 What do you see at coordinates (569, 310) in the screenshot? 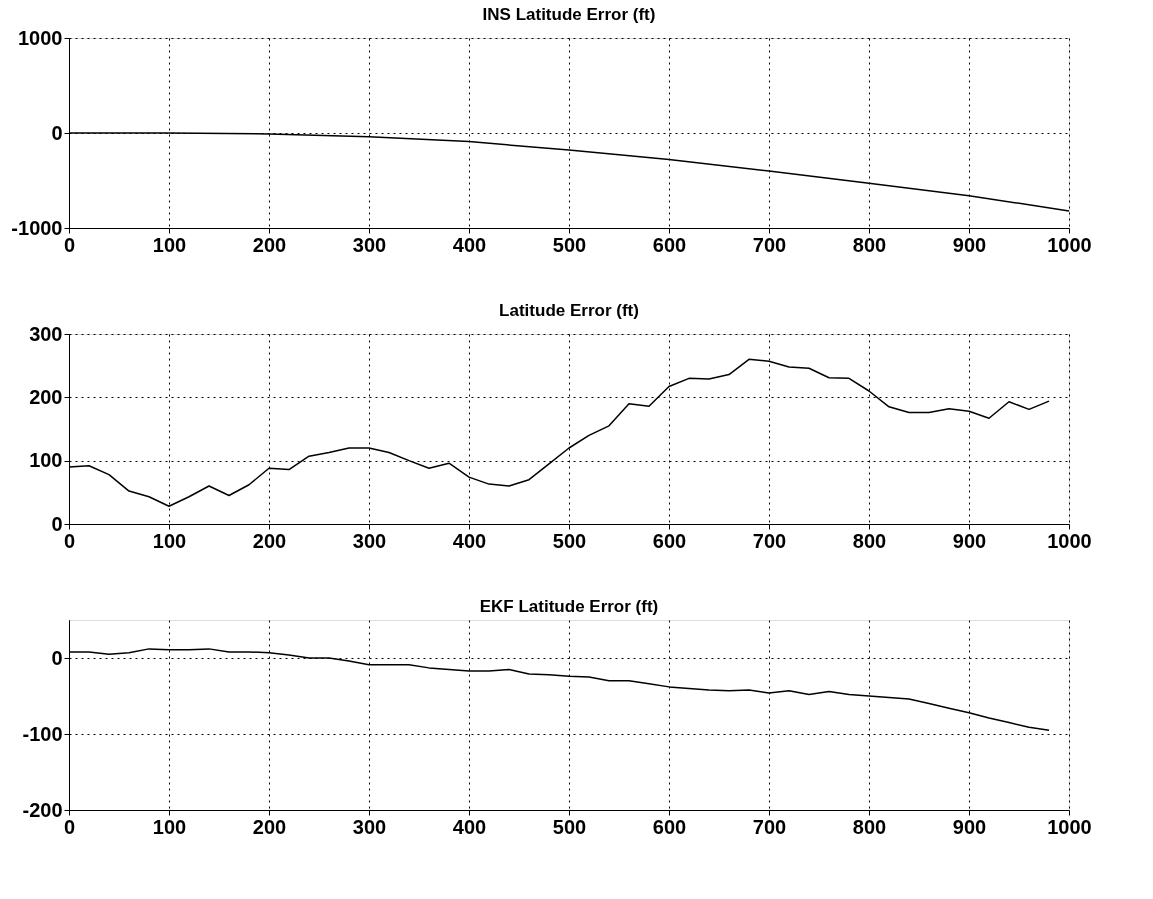
I see `chart-title: Latitude Error (ft)` at bounding box center [569, 310].